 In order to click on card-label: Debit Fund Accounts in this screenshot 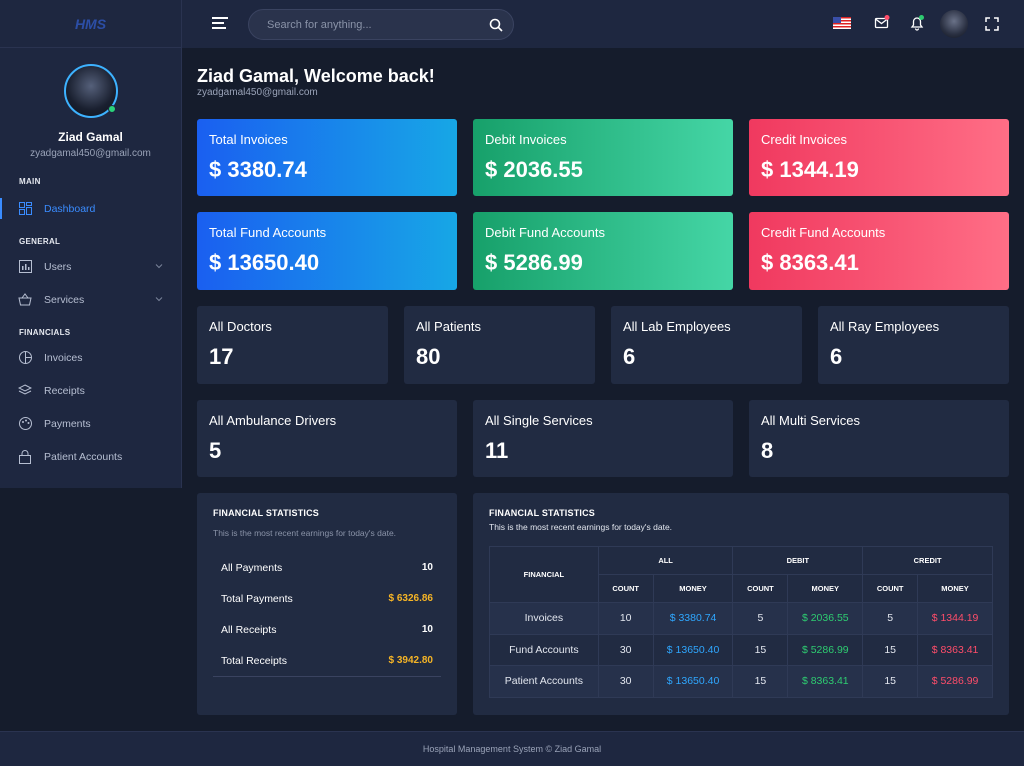, I will do `click(545, 232)`.